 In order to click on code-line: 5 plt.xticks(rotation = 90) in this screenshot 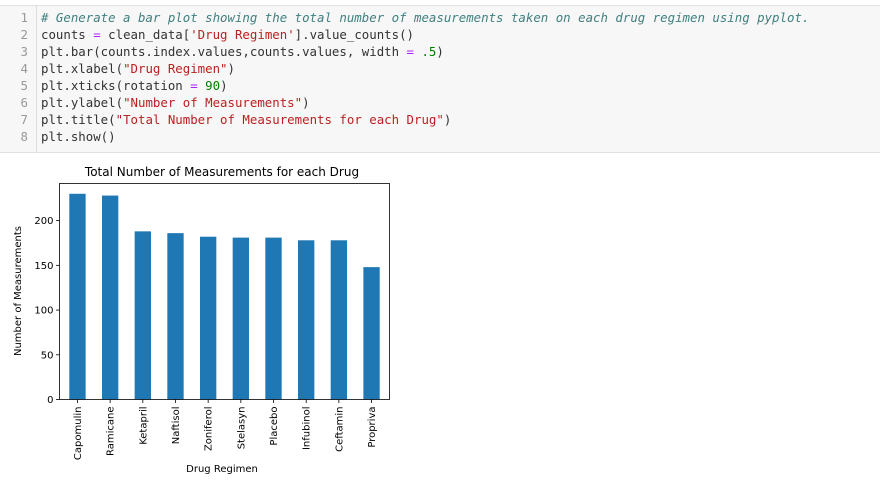, I will do `click(440, 85)`.